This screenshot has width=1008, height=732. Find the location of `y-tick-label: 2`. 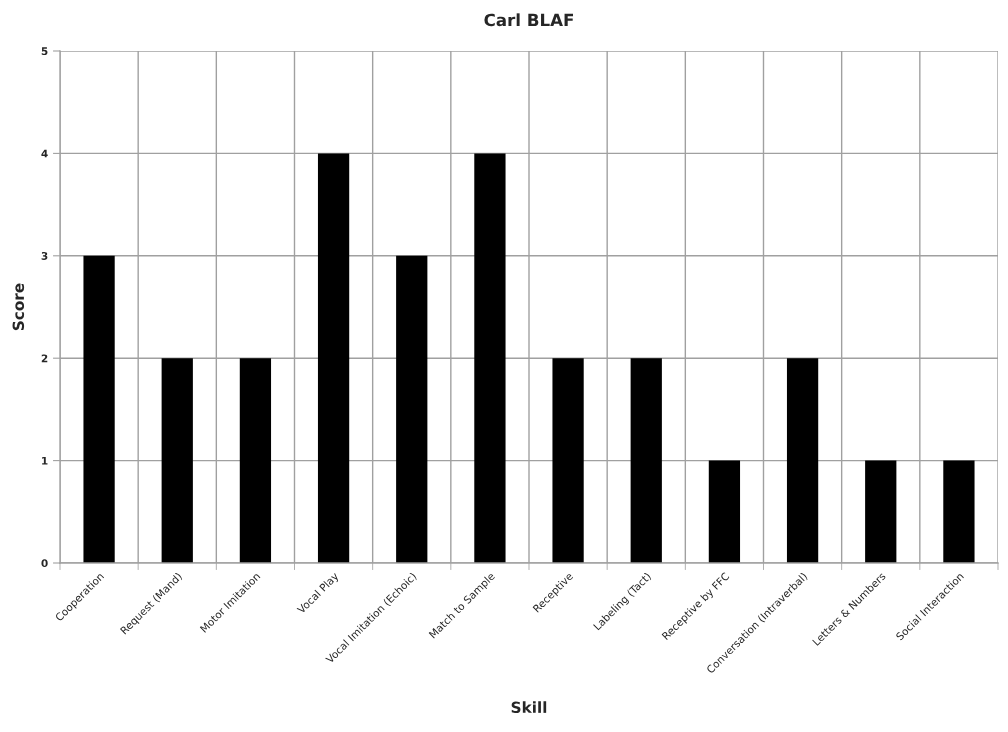

y-tick-label: 2 is located at coordinates (44, 358).